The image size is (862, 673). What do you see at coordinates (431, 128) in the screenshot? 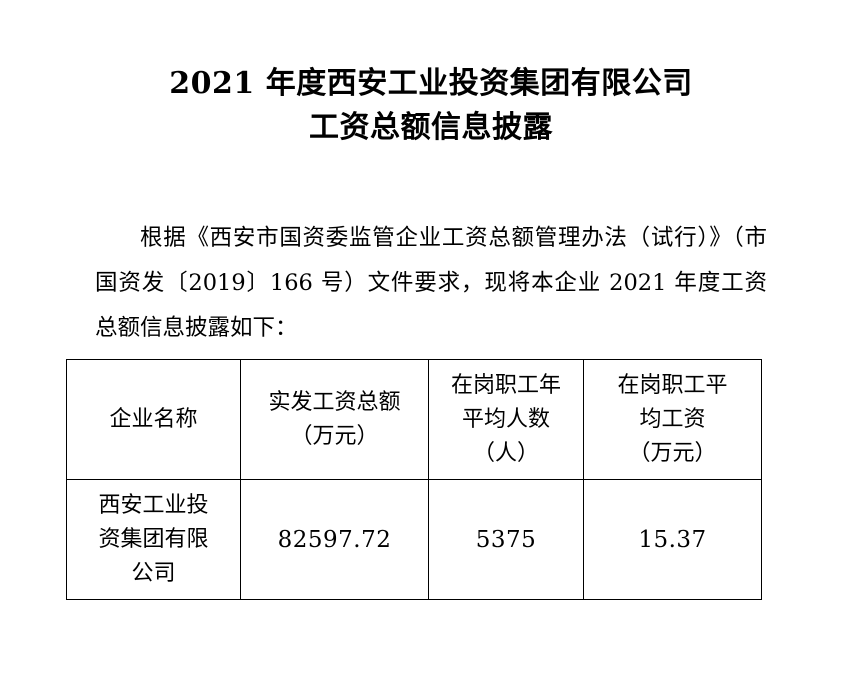
I see `title-line-2: 工资总额信息披露` at bounding box center [431, 128].